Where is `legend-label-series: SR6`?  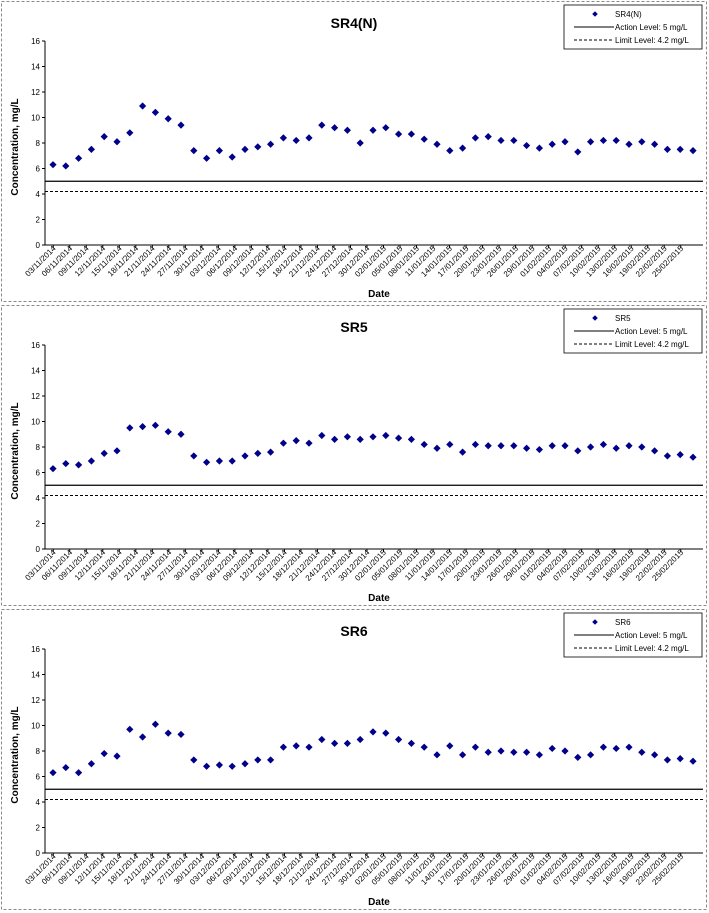
legend-label-series: SR6 is located at coordinates (623, 622).